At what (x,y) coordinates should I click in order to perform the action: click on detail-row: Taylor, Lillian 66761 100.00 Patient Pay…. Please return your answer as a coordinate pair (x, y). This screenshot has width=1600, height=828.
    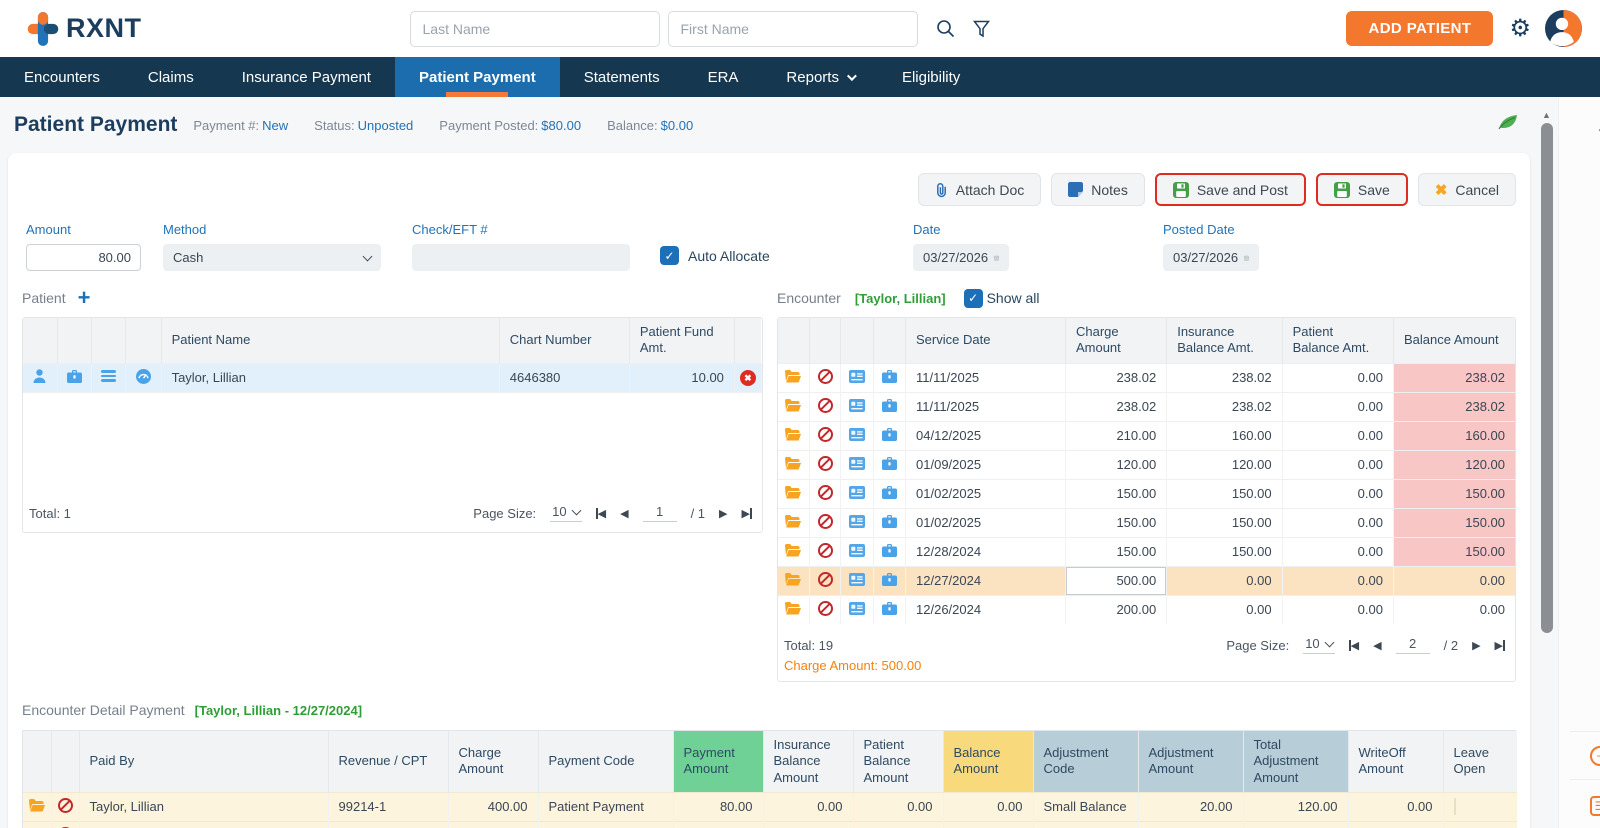
    Looking at the image, I should click on (770, 824).